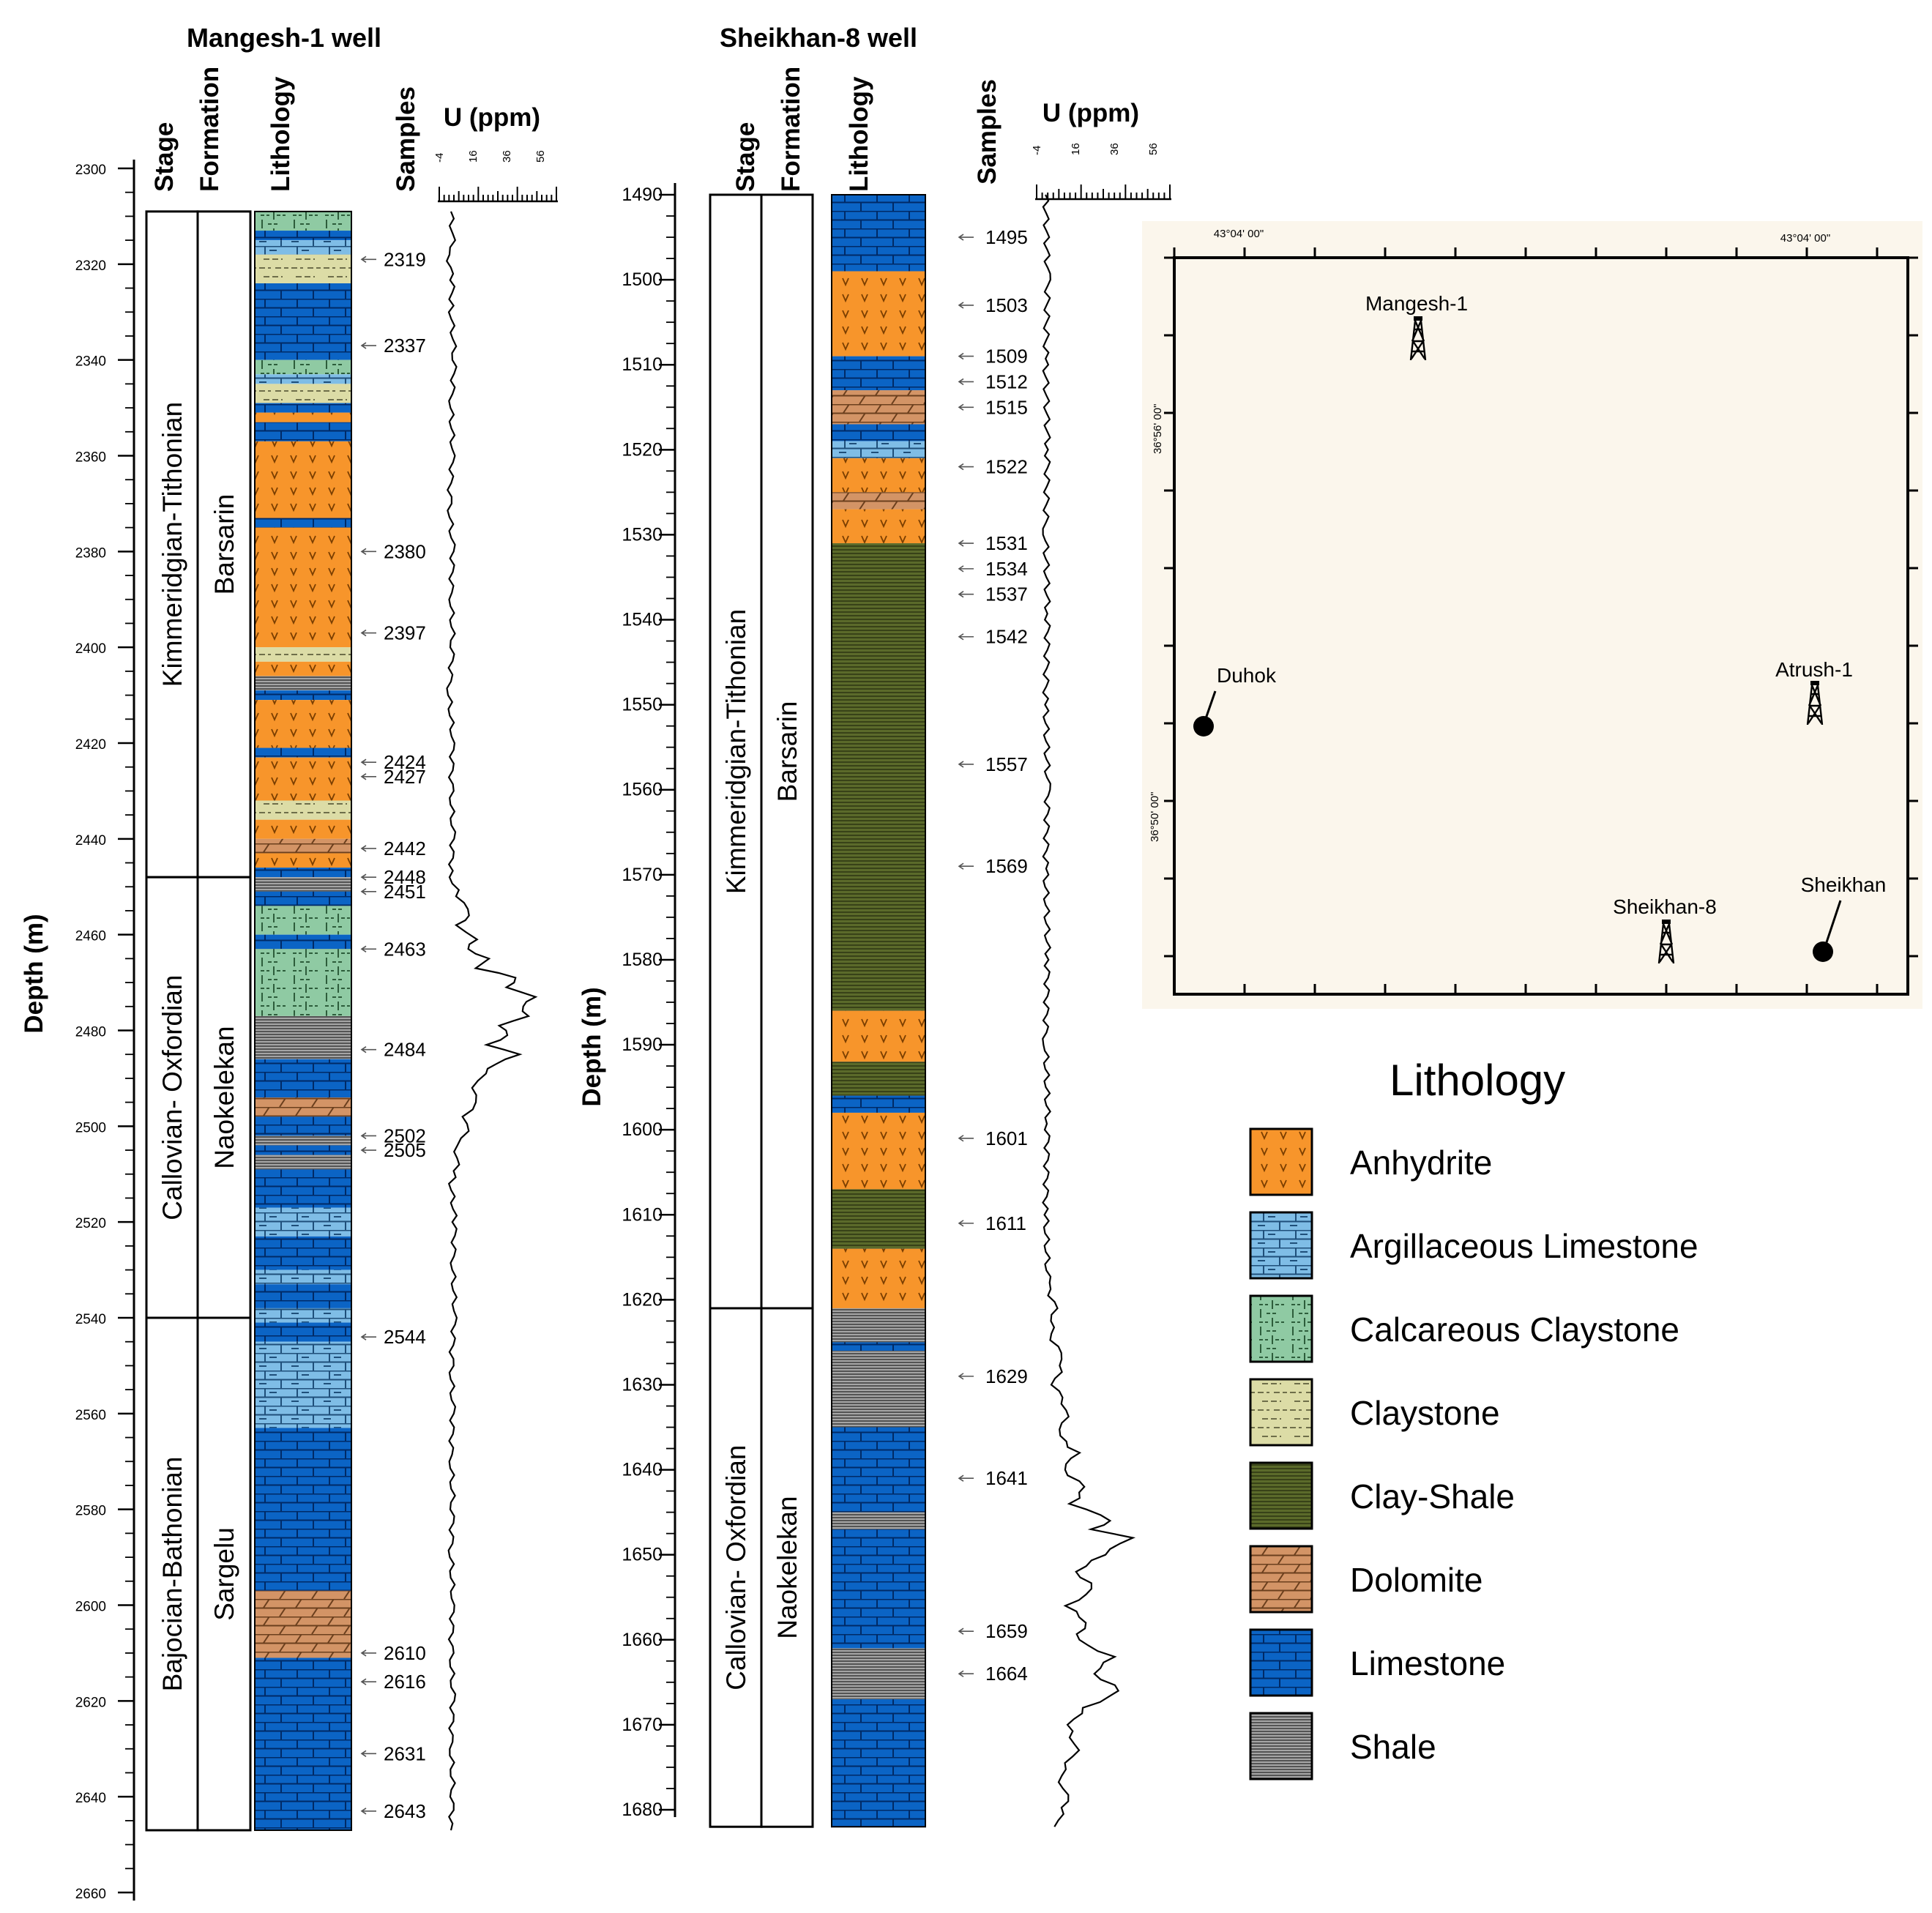 The width and height of the screenshot is (1932, 1913). I want to click on legend-item-limestone: Limestone, so click(1377, 1662).